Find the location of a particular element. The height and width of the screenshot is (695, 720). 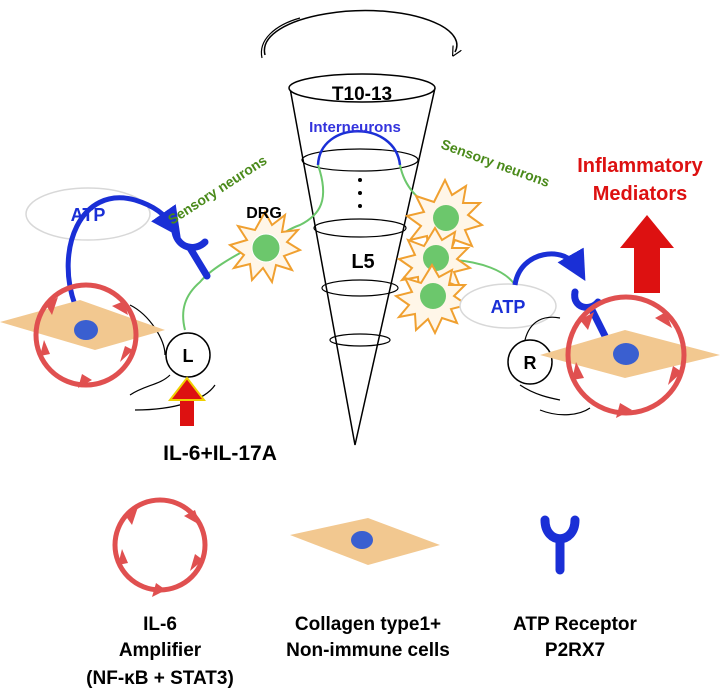

spinal-cord-cone is located at coordinates (362, 259).